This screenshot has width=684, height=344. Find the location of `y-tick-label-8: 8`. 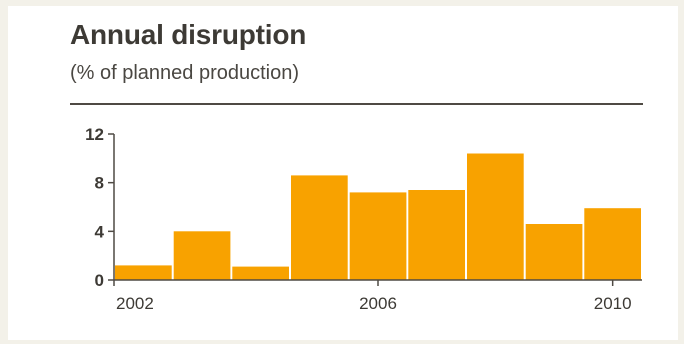

y-tick-label-8: 8 is located at coordinates (99, 183).